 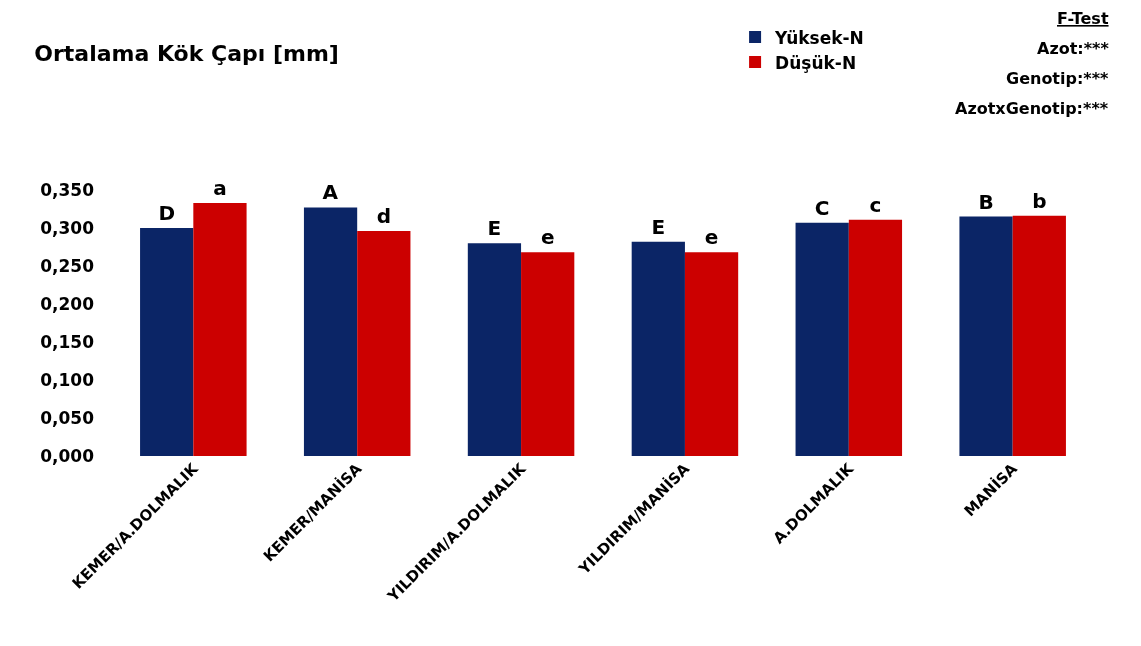 What do you see at coordinates (1058, 78) in the screenshot?
I see `text: Genotip:***` at bounding box center [1058, 78].